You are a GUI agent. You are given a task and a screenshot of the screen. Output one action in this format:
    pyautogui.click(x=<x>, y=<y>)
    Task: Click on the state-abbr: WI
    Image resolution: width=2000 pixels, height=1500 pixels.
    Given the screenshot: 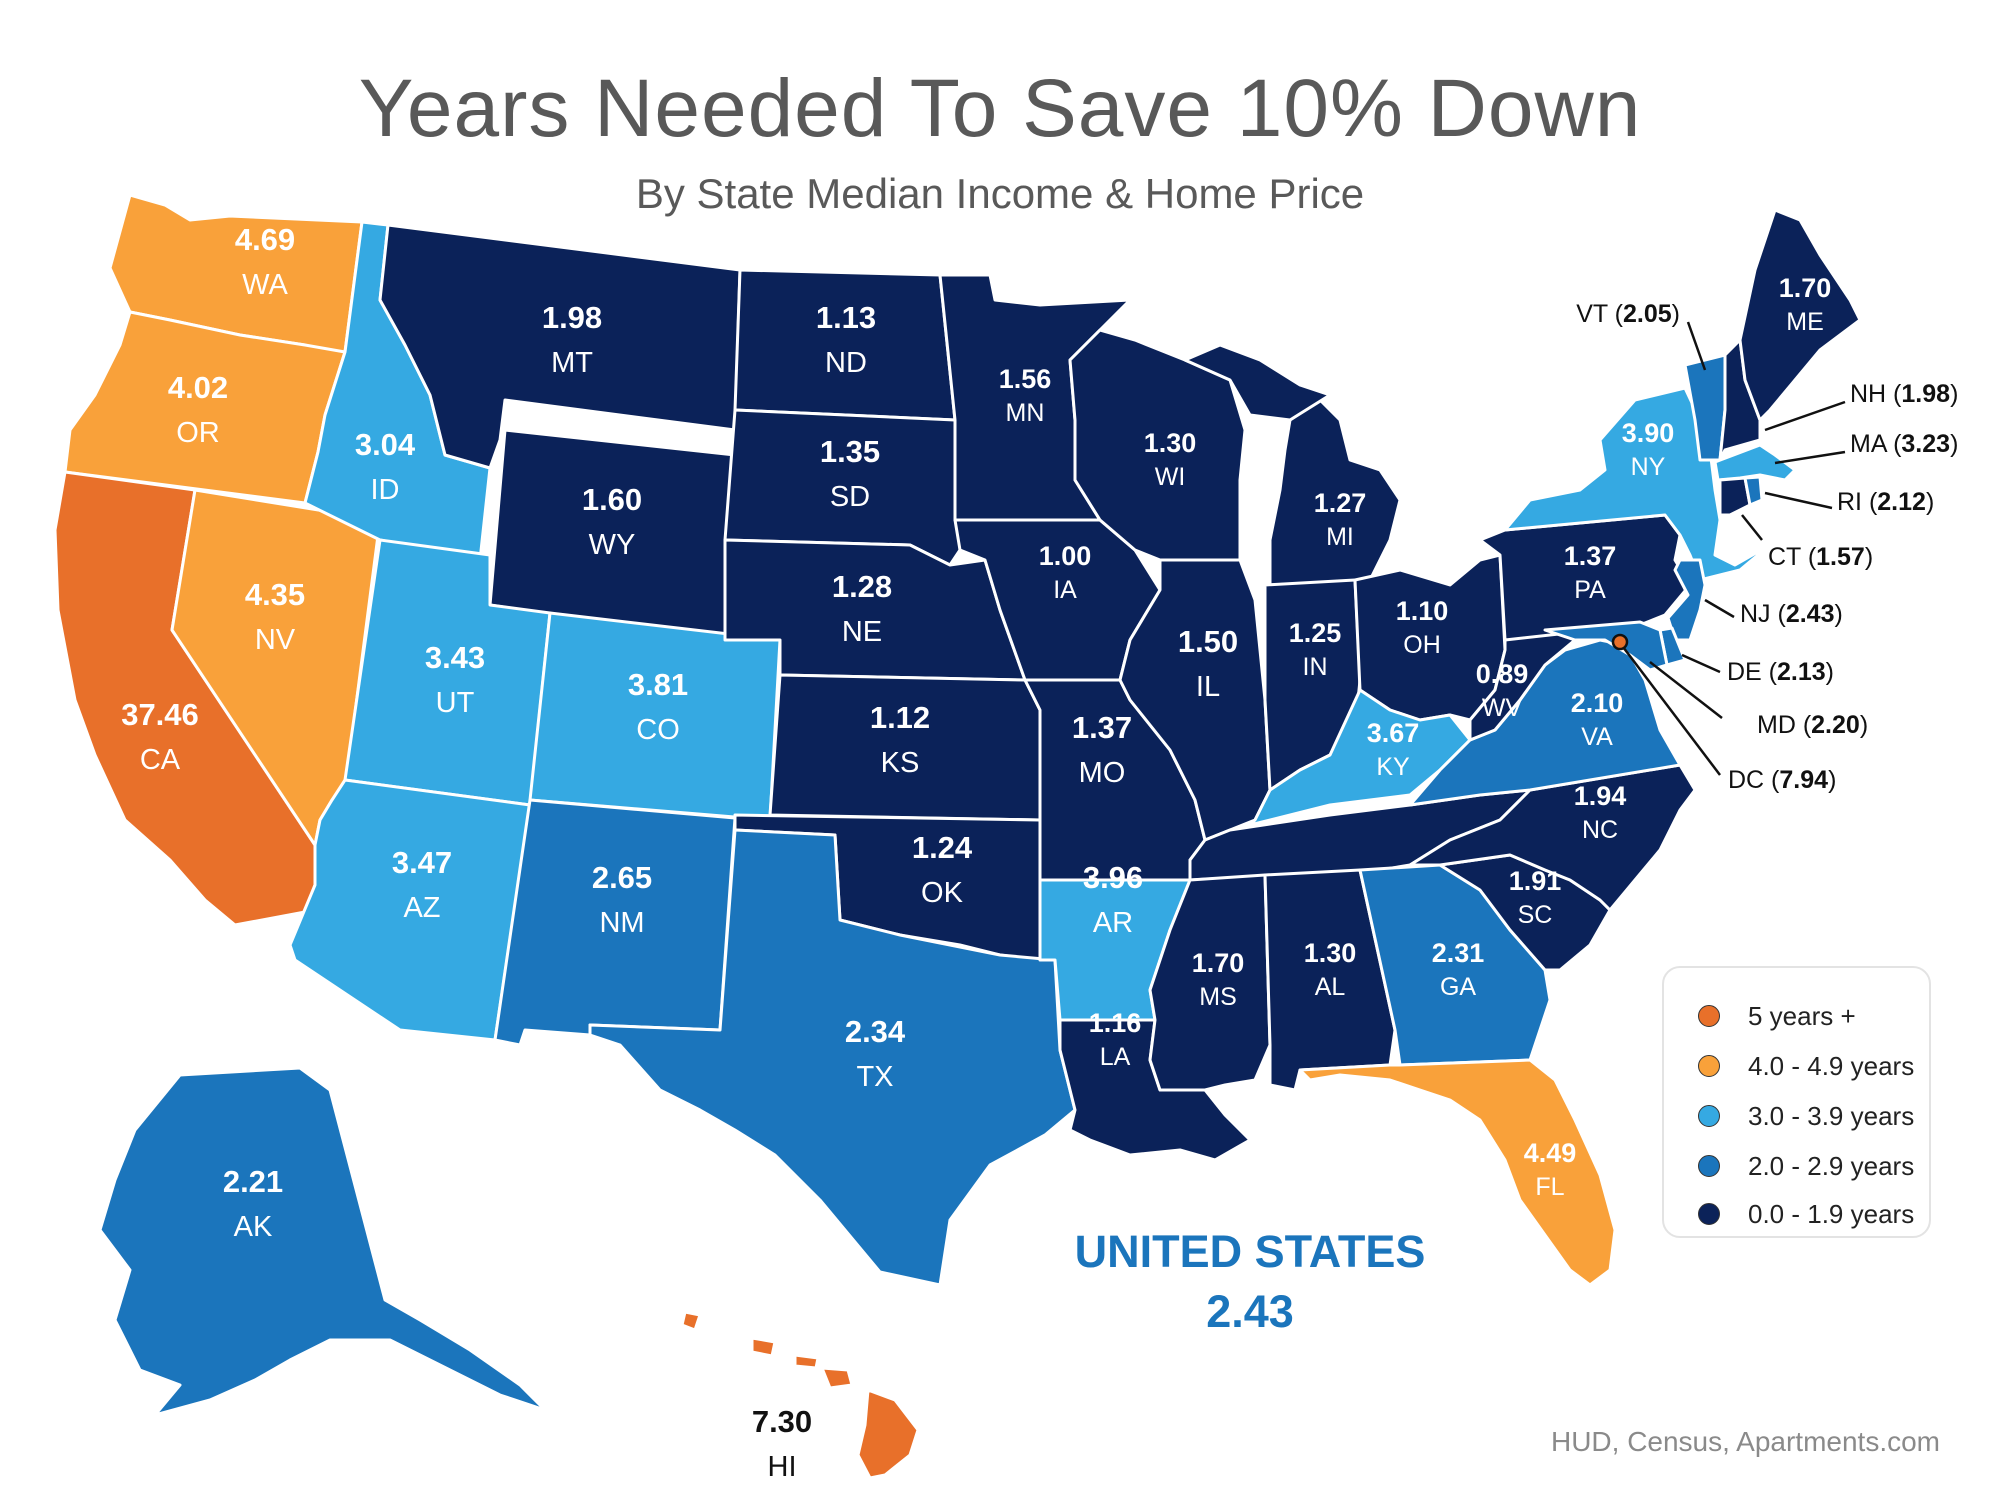 What is the action you would take?
    pyautogui.click(x=1170, y=477)
    